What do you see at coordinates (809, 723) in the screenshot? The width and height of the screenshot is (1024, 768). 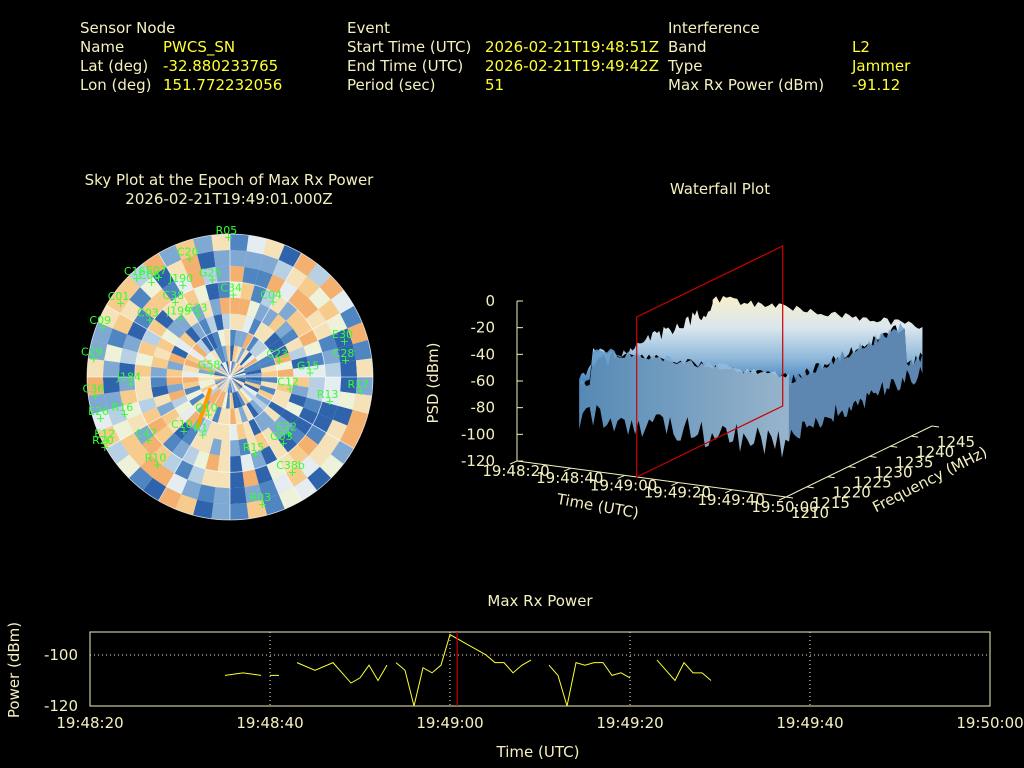 I see `mp-x-tick-label: 19:49:40` at bounding box center [809, 723].